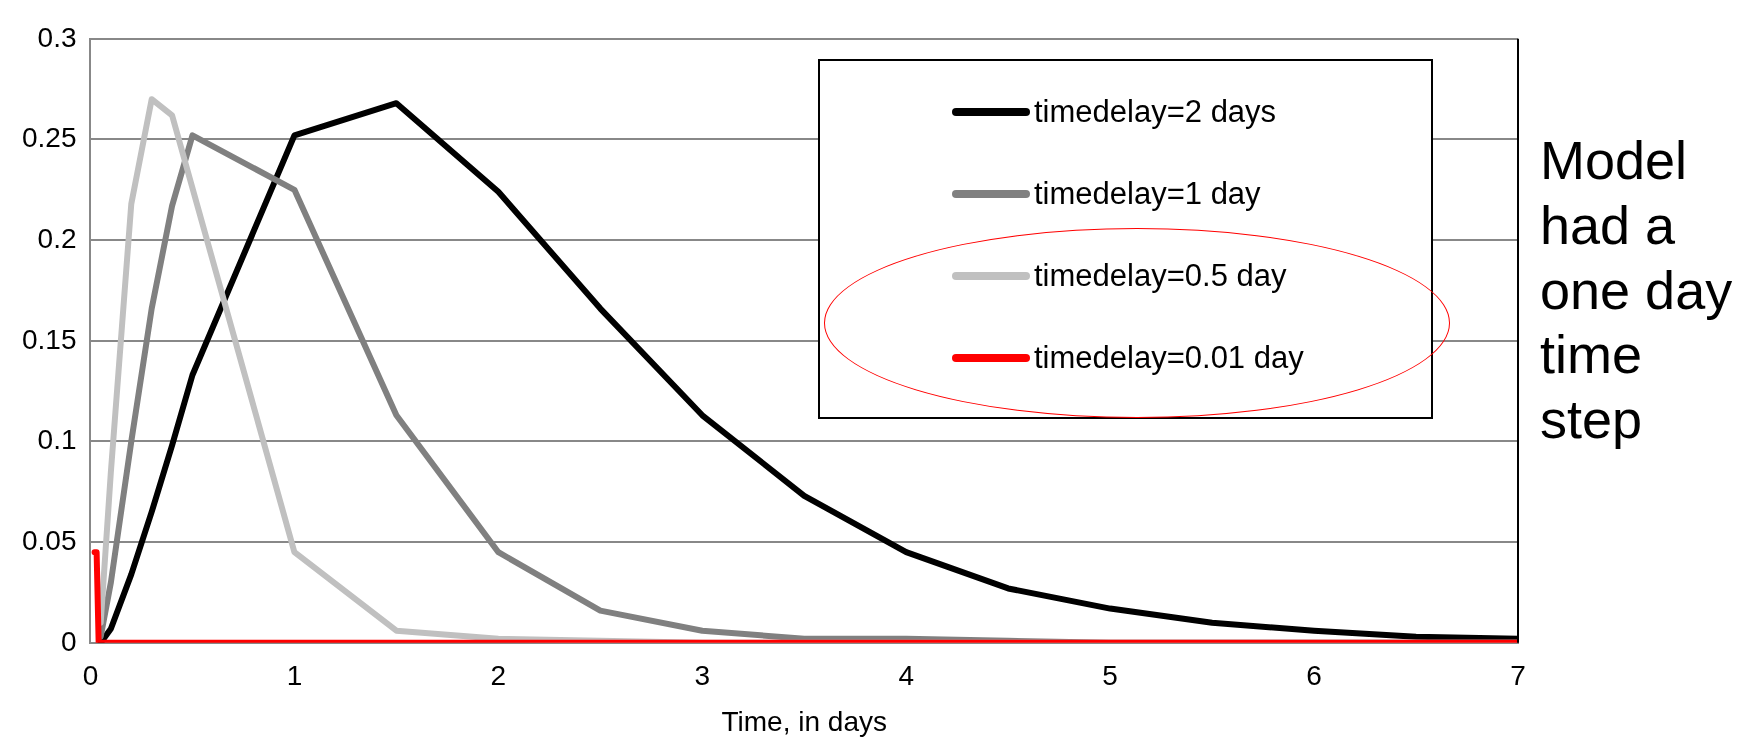 The height and width of the screenshot is (744, 1754). Describe the element at coordinates (294, 676) in the screenshot. I see `x-tick-label: 1` at that location.